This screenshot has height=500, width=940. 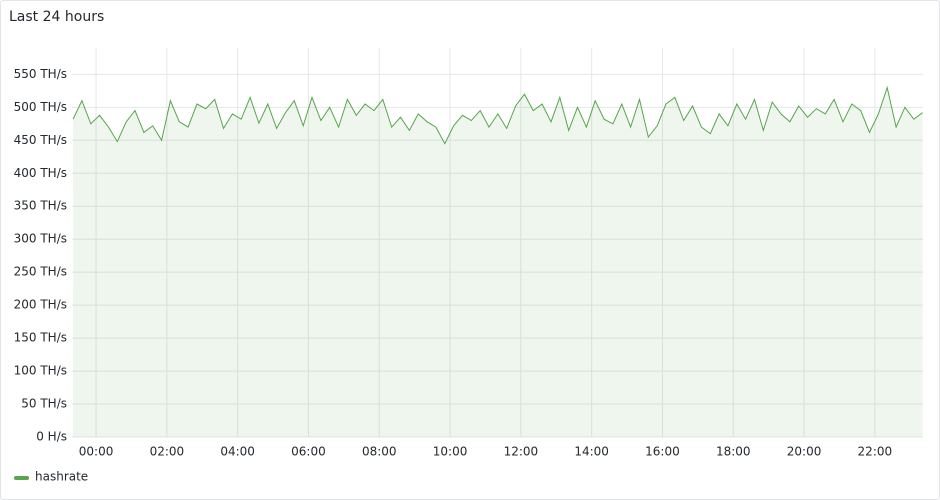 I want to click on x-tick-label: 18:00, so click(x=733, y=452).